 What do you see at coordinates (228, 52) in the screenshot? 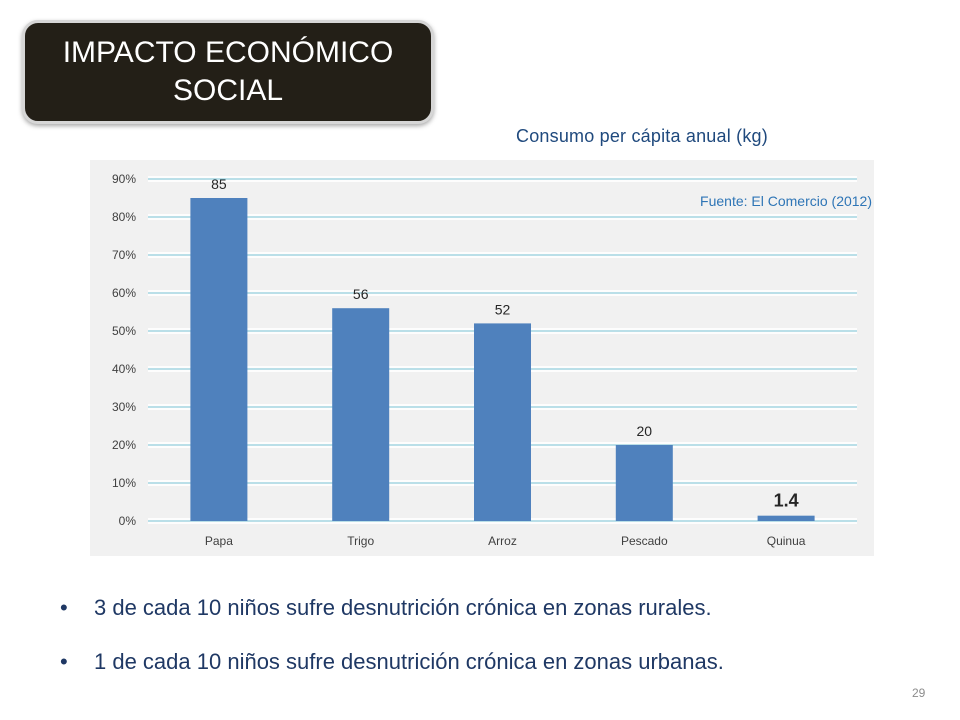
I see `slide-title-line-1: IMPACTO ECONÓMICO` at bounding box center [228, 52].